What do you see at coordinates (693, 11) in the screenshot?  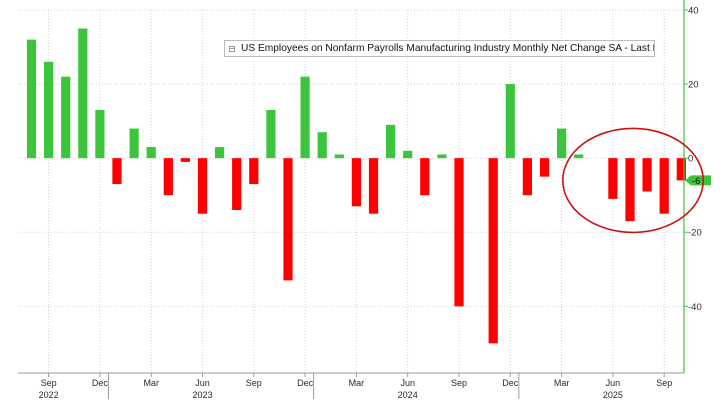 I see `y-tick-label: 40` at bounding box center [693, 11].